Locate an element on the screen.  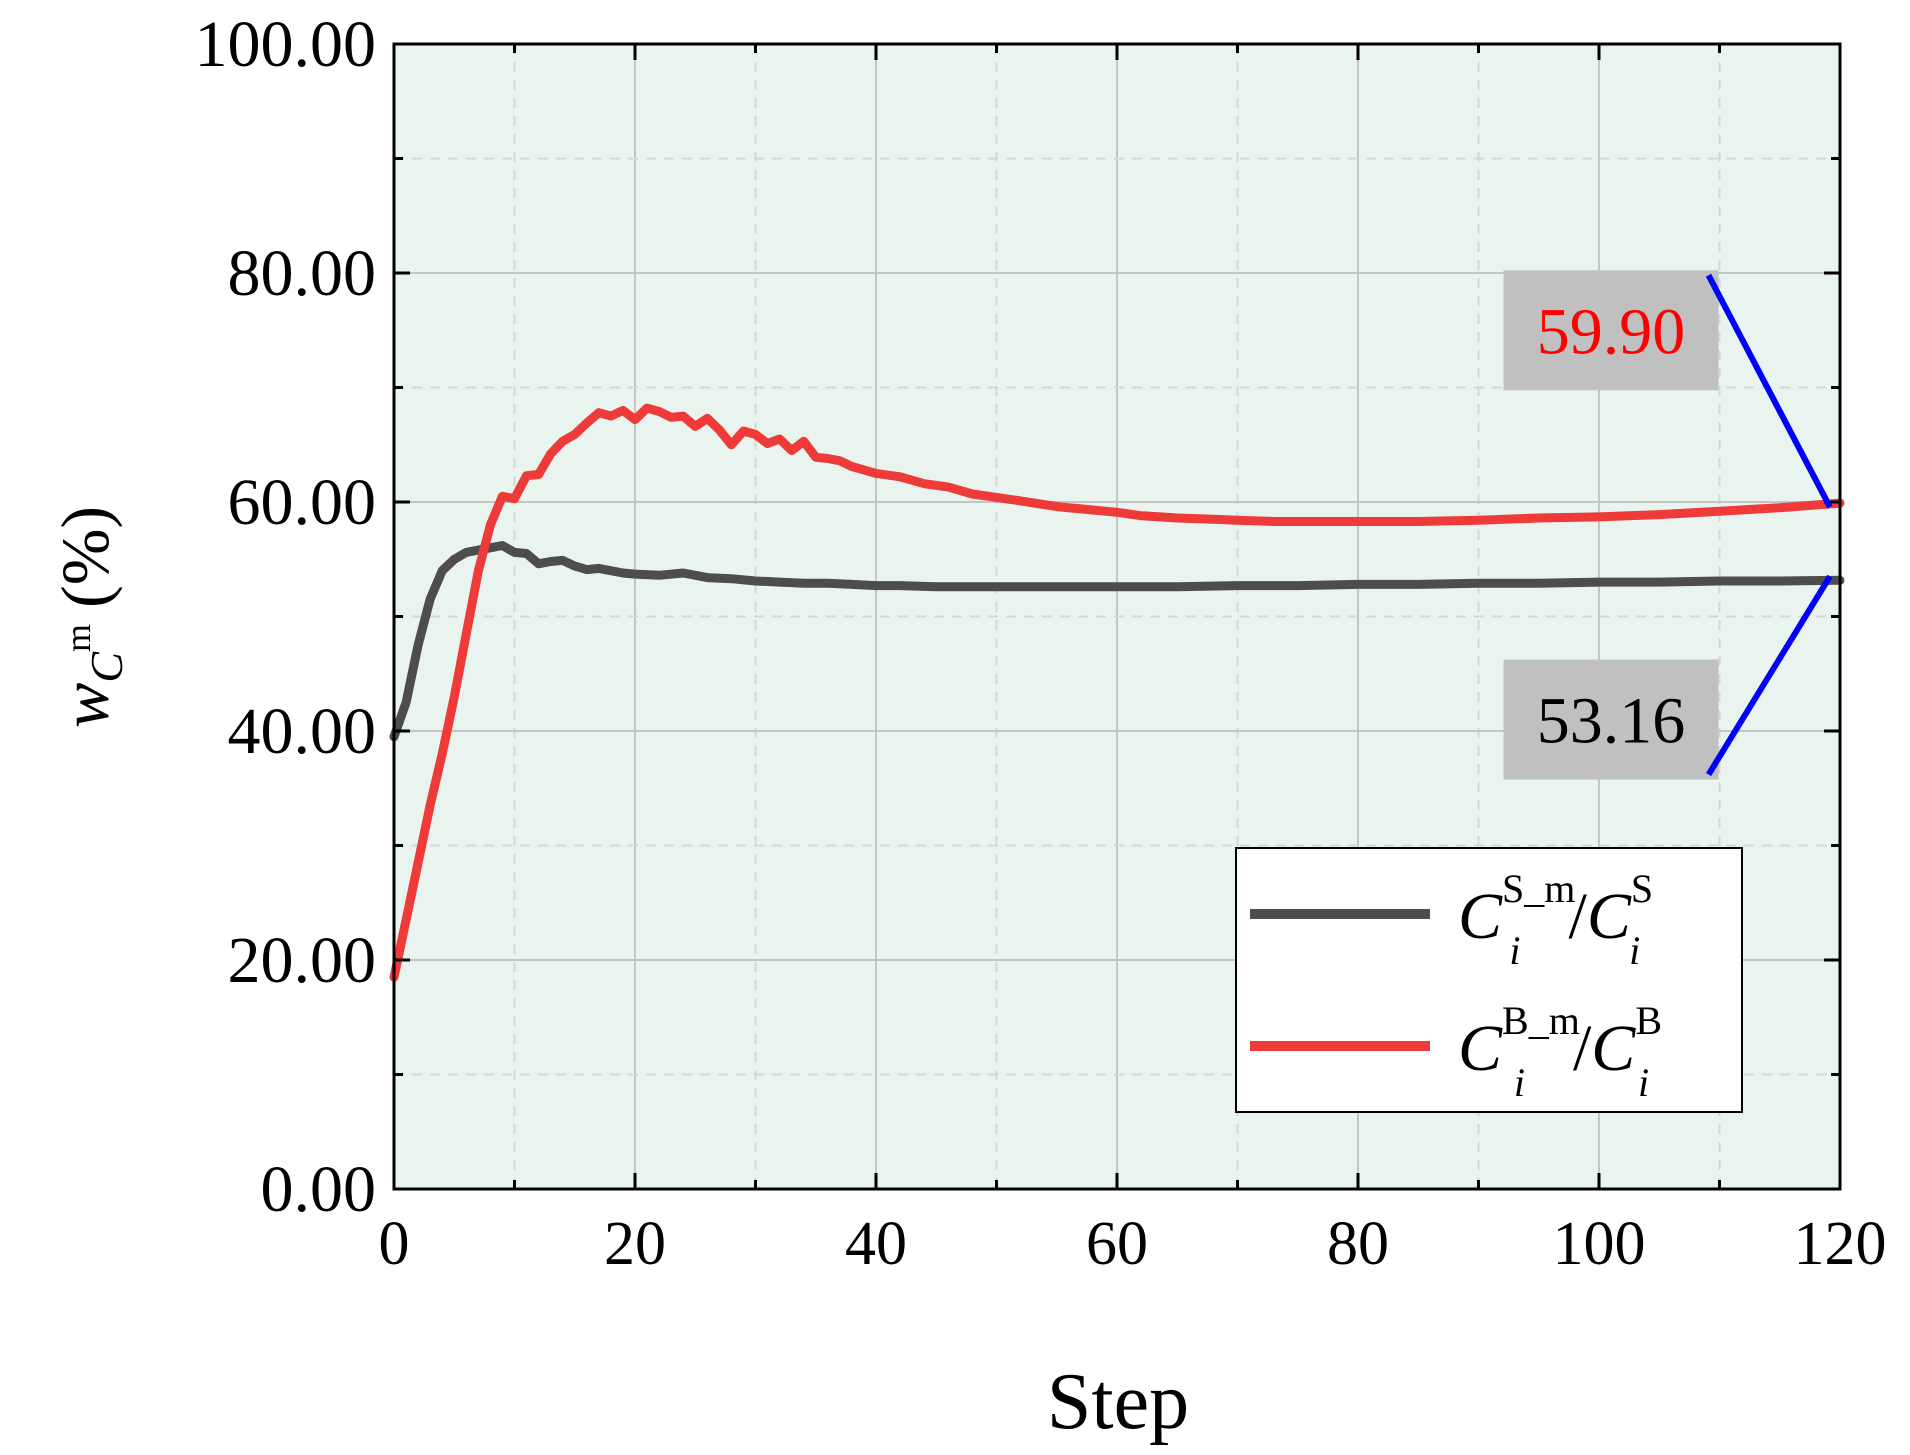
annotation-label: 53.16 is located at coordinates (1611, 721).